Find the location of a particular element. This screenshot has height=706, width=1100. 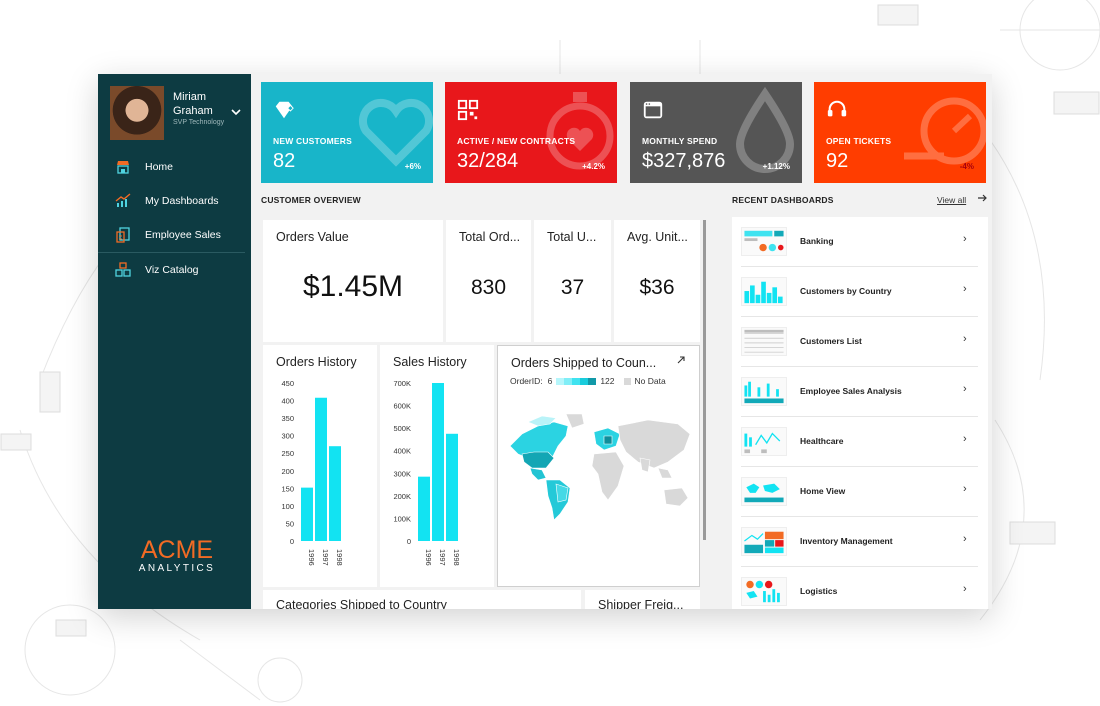

acme-logo: ACME ANALYTICS is located at coordinates (177, 556).